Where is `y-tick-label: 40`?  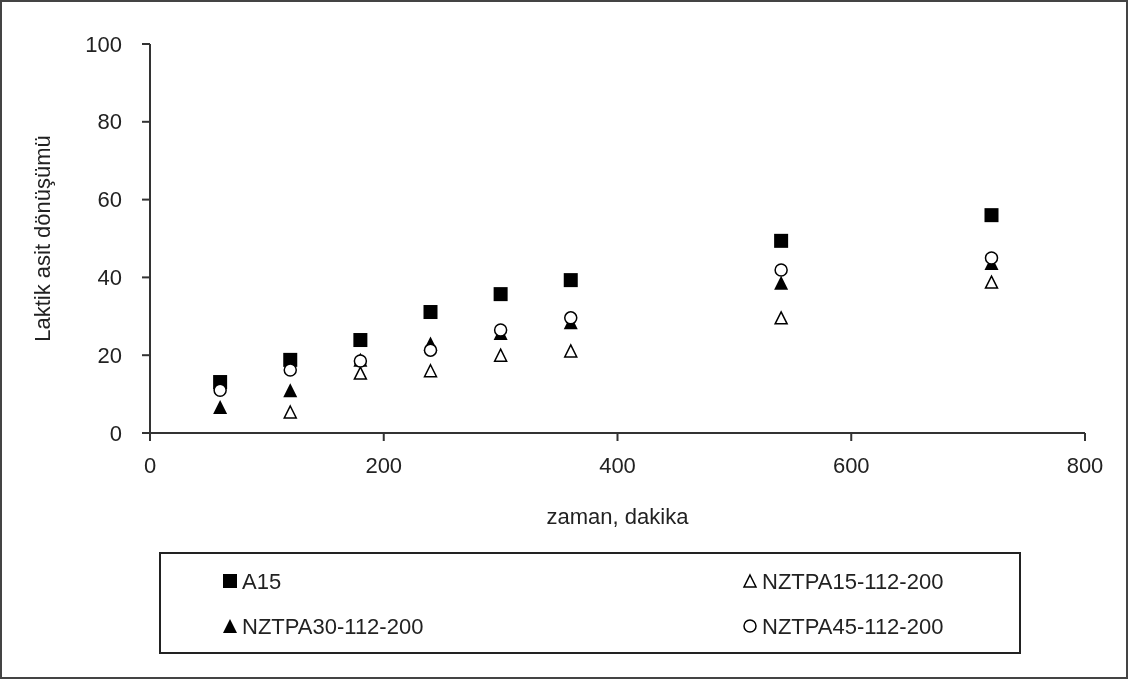 y-tick-label: 40 is located at coordinates (109, 277).